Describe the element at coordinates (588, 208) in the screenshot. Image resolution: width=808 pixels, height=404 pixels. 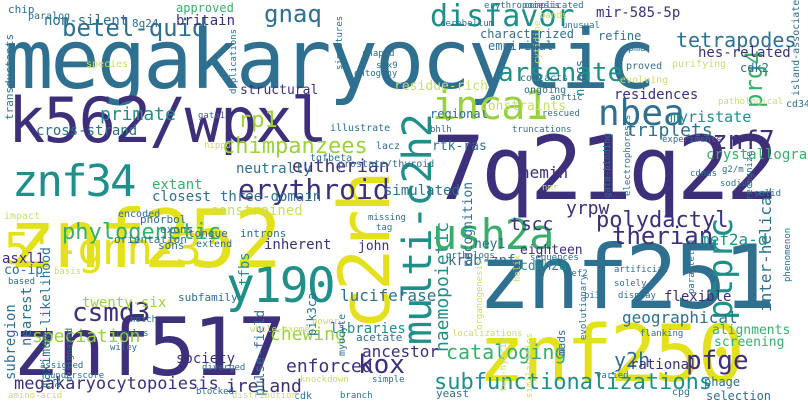
I see `word: yrpw` at that location.